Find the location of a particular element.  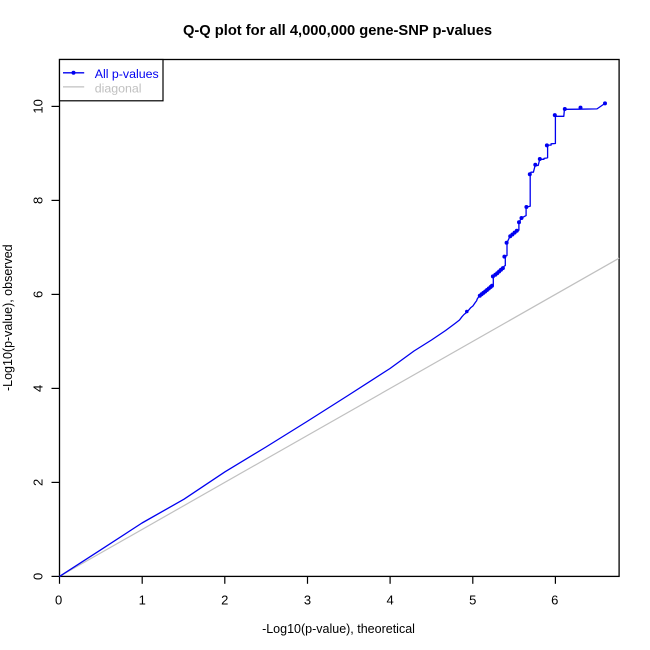

svg-text: 3 is located at coordinates (307, 599).